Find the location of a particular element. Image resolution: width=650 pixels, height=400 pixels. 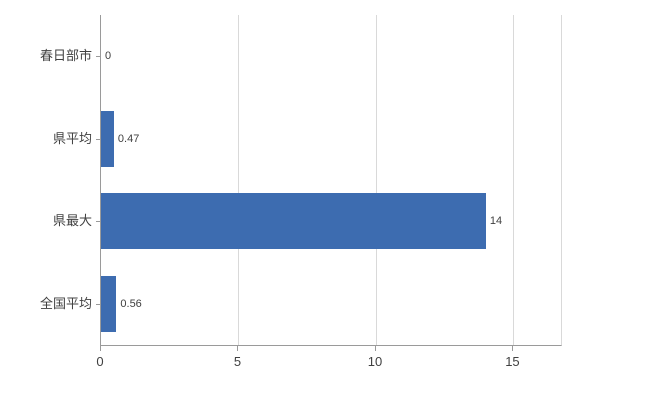

x-axis-tick-label: 15 is located at coordinates (512, 361).